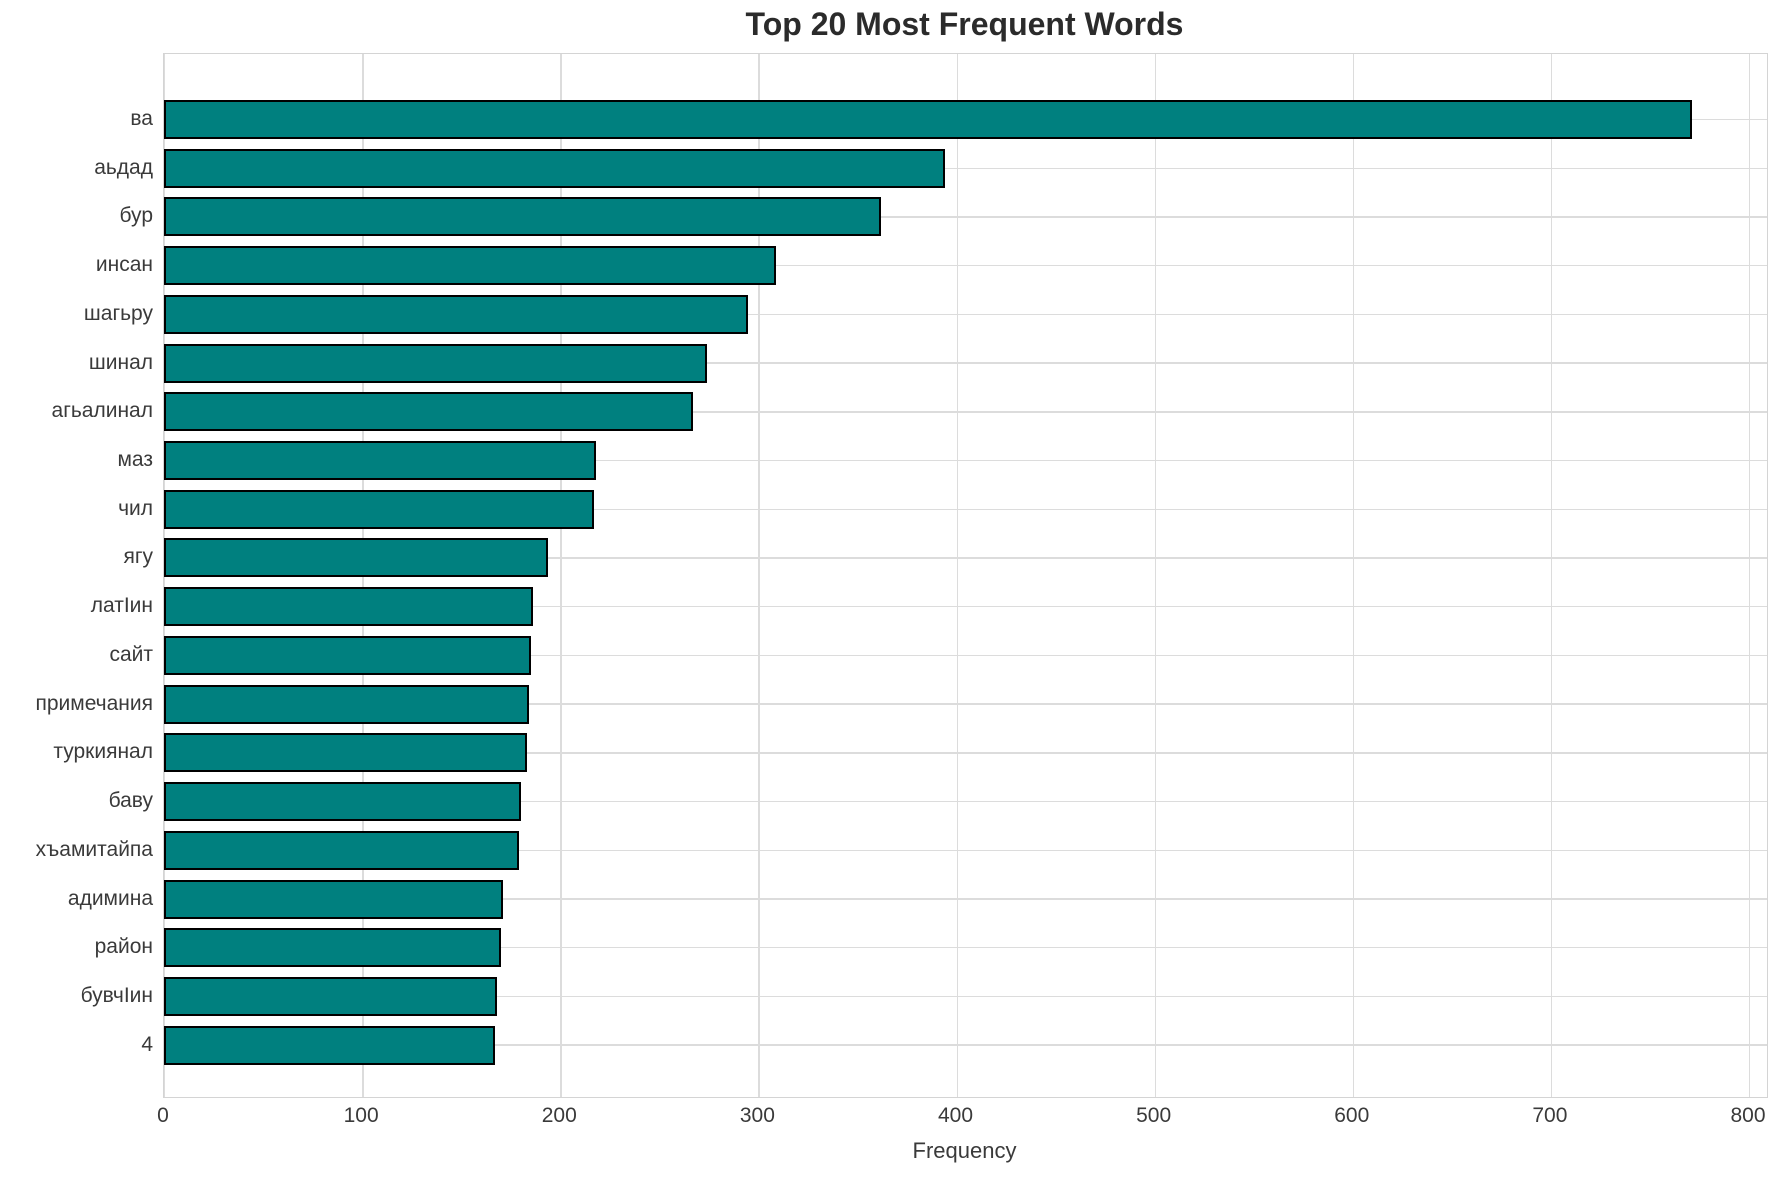 This screenshot has width=1781, height=1185. I want to click on bar-сайт, so click(347, 655).